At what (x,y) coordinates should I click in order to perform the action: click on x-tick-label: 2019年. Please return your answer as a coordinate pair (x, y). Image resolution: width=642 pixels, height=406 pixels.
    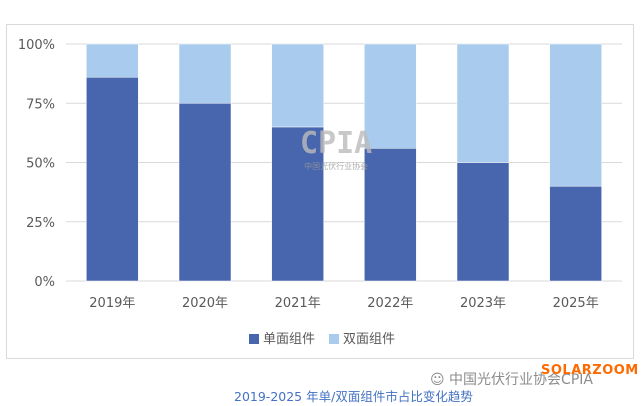
    Looking at the image, I should click on (112, 303).